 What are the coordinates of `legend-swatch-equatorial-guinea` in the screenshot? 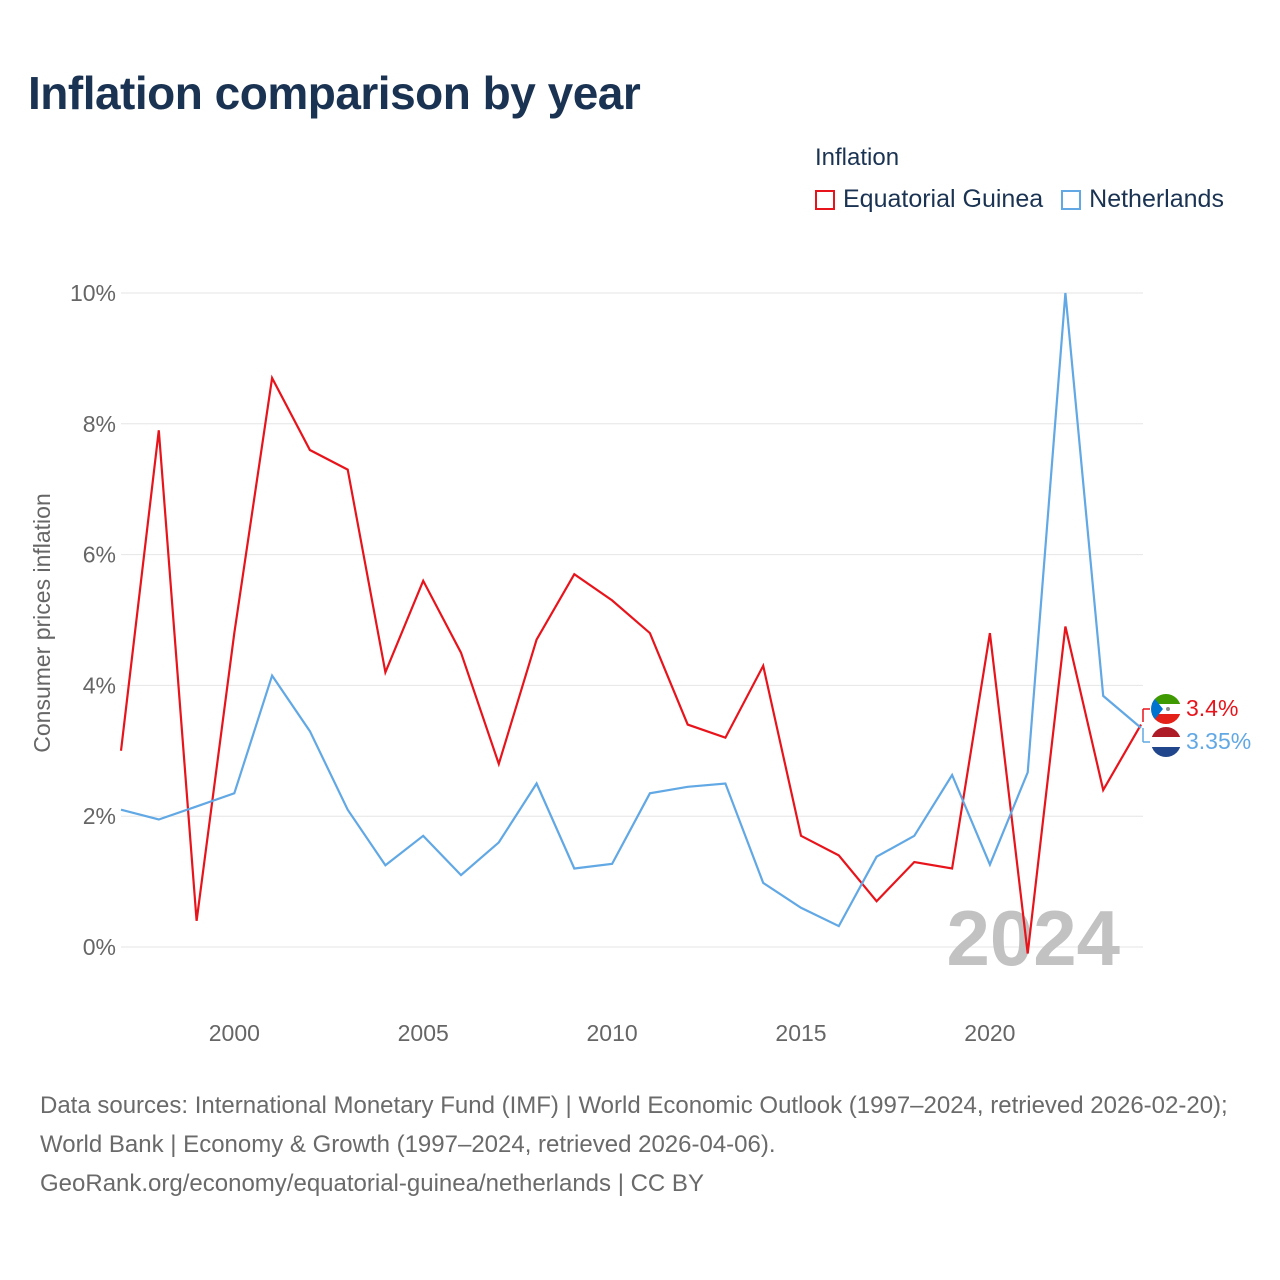 It's located at (825, 199).